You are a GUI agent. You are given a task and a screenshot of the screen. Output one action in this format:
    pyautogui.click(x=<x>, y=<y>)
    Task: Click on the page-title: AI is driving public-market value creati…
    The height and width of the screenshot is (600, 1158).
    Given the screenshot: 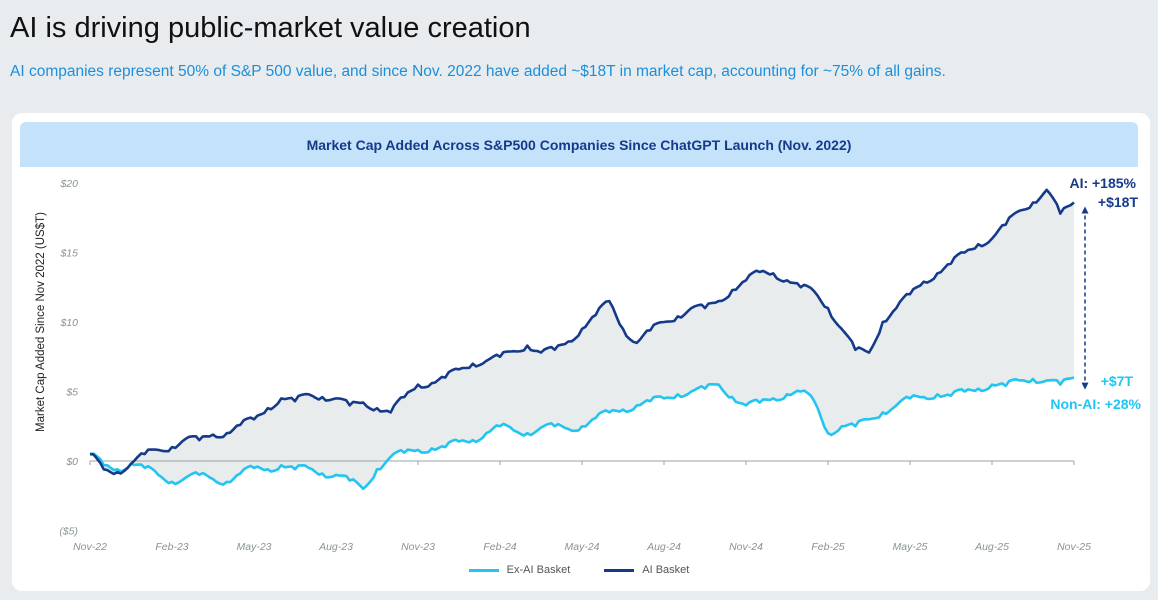 What is the action you would take?
    pyautogui.click(x=270, y=28)
    